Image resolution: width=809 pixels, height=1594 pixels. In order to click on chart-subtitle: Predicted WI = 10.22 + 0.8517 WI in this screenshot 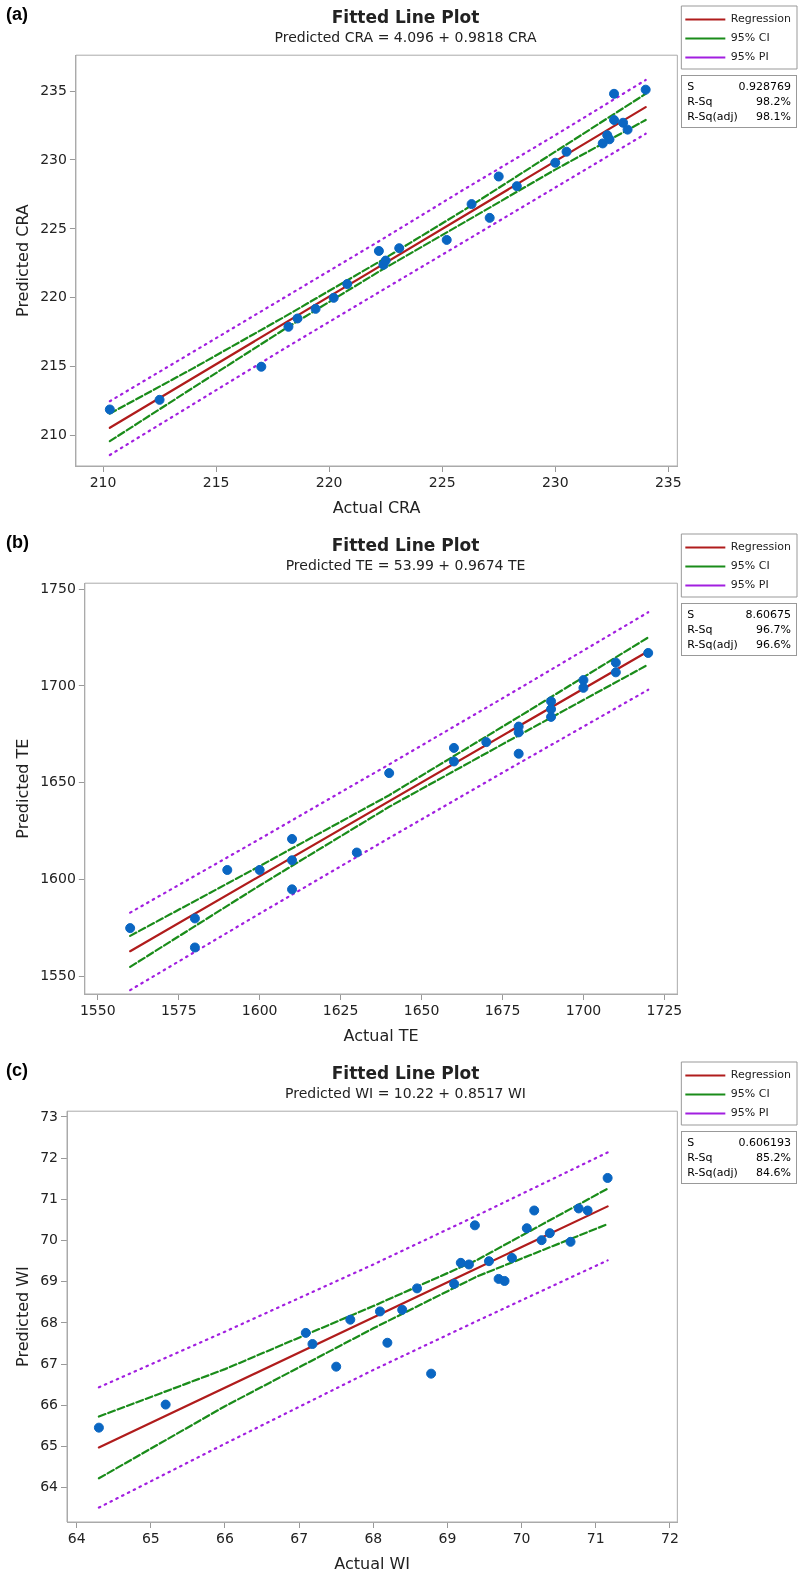, I will do `click(405, 1093)`.